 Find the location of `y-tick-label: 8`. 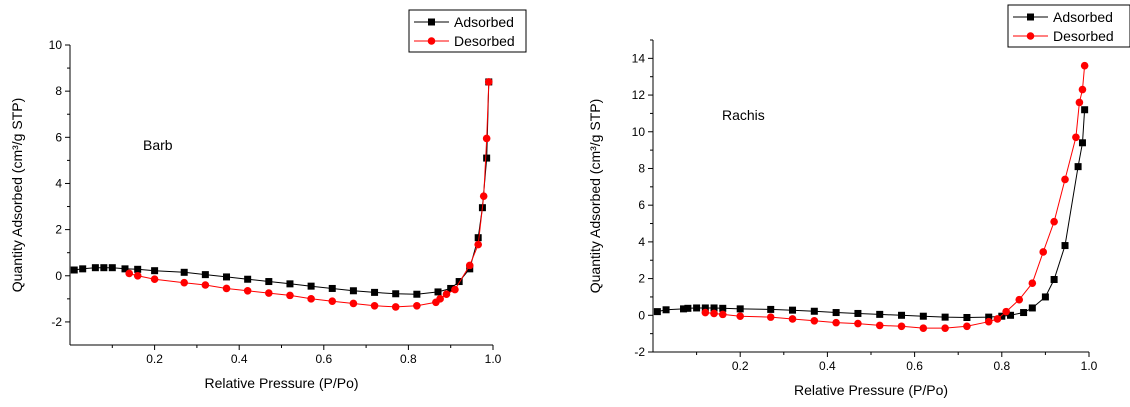

y-tick-label: 8 is located at coordinates (641, 168).